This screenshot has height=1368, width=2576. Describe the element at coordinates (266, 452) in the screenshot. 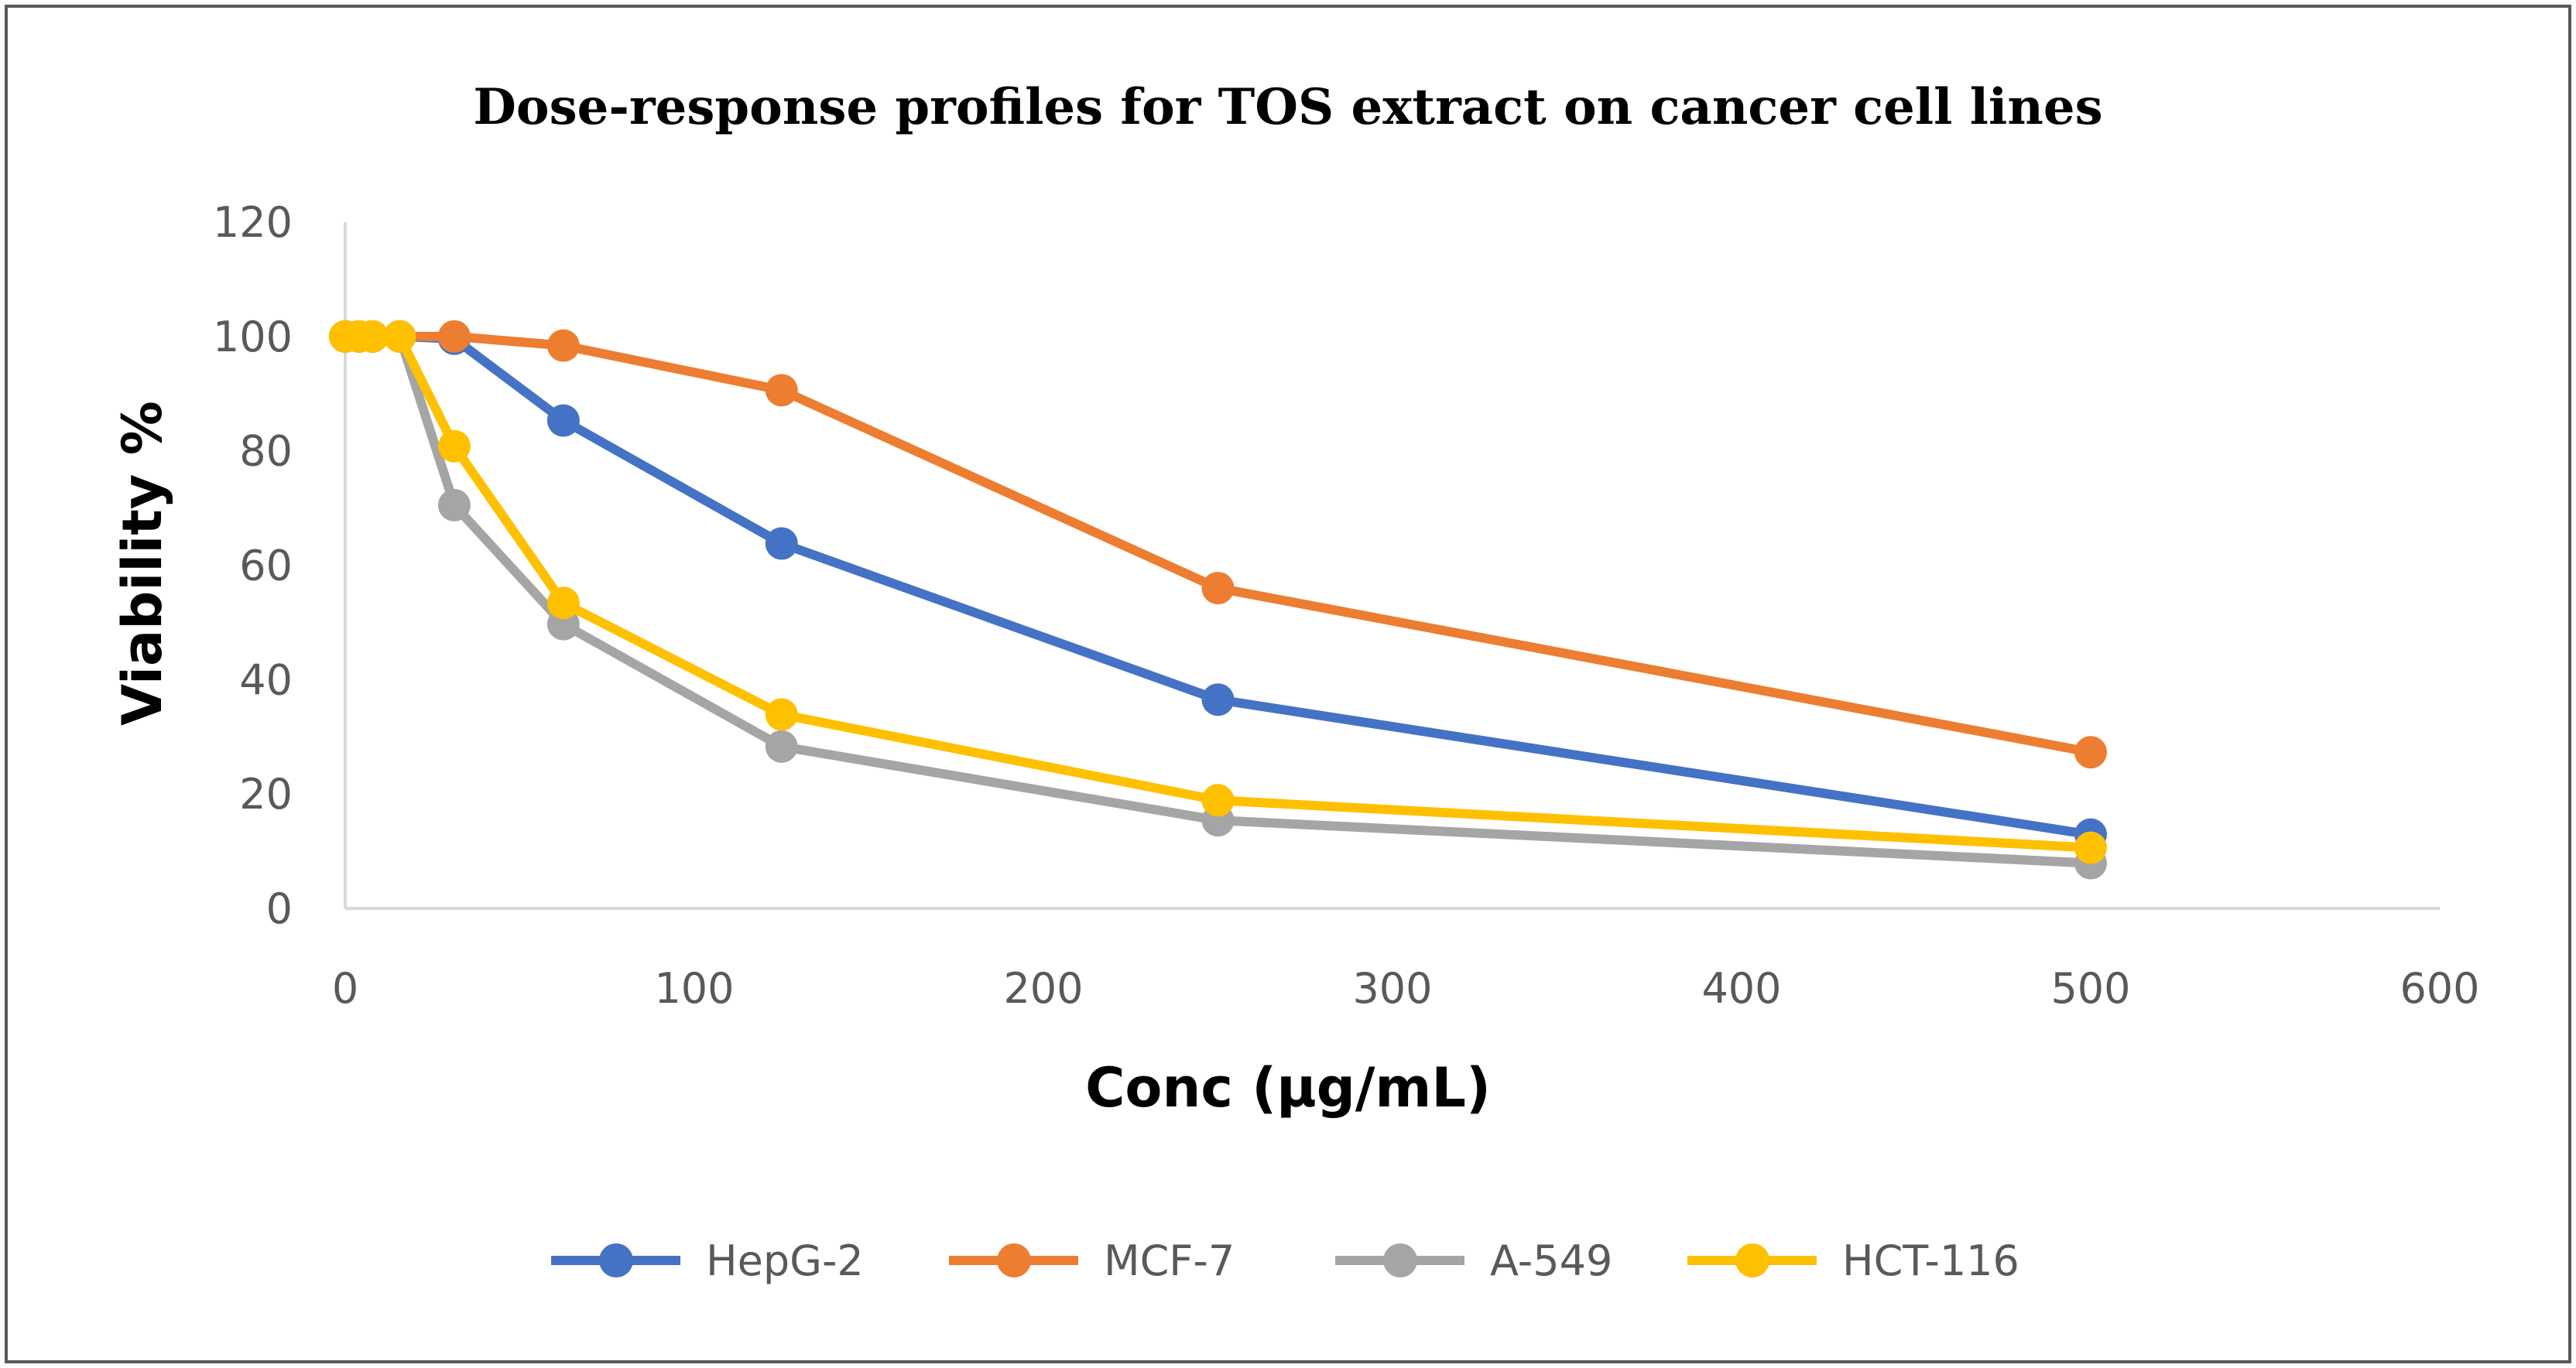

I see `y-tick-label: 80` at that location.